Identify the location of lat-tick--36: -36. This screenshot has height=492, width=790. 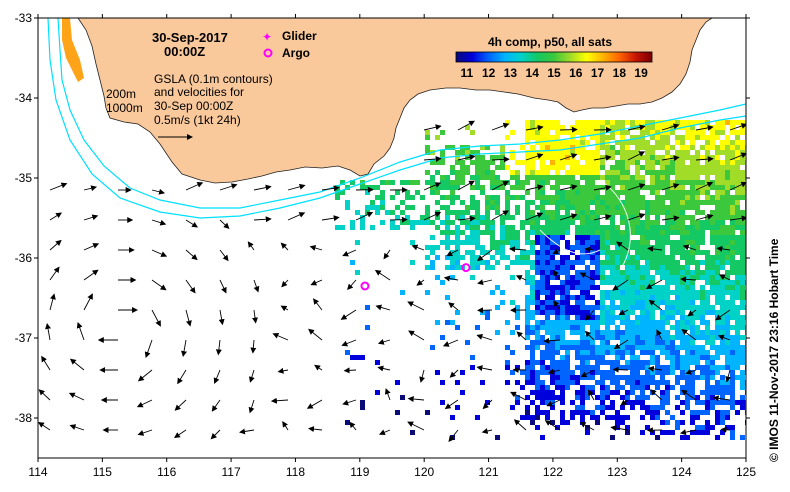
(24, 258).